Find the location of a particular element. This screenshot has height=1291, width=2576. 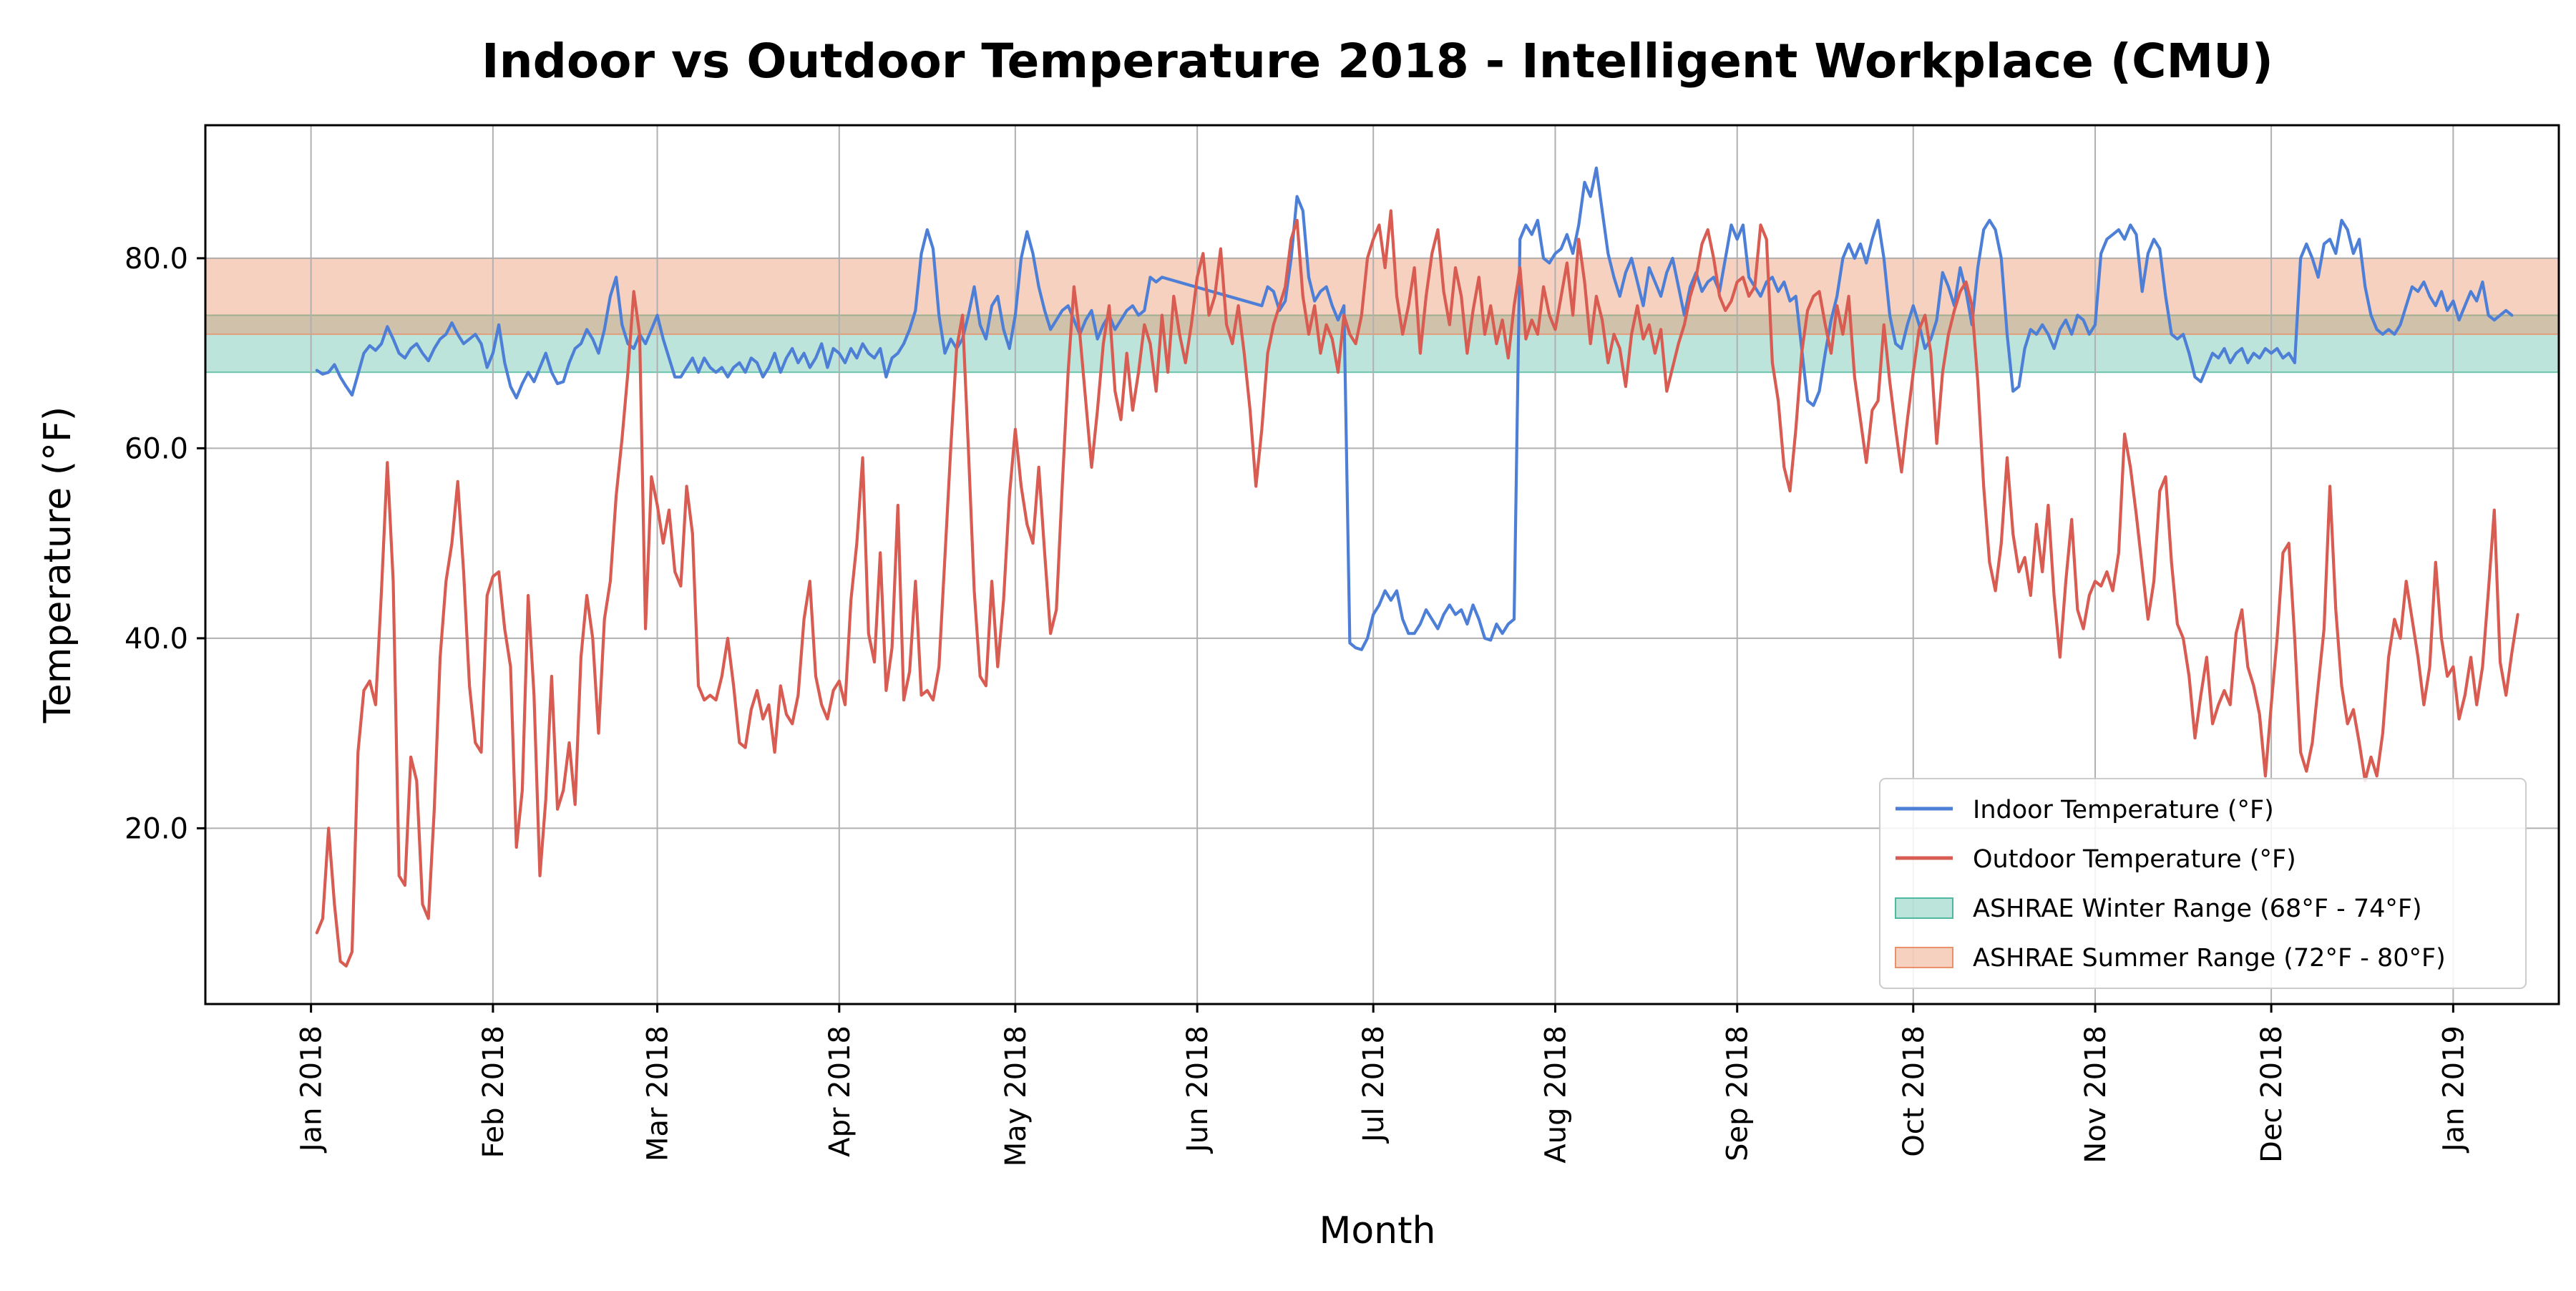

x-tick-label-jan-2019: Jan 2019 is located at coordinates (2453, 1090).